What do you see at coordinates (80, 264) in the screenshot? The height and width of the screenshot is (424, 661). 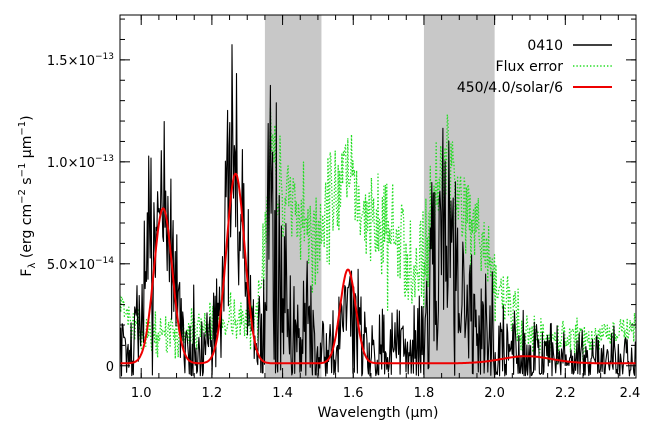 I see `y-tick-label: 5.0×10⁻¹⁴` at bounding box center [80, 264].